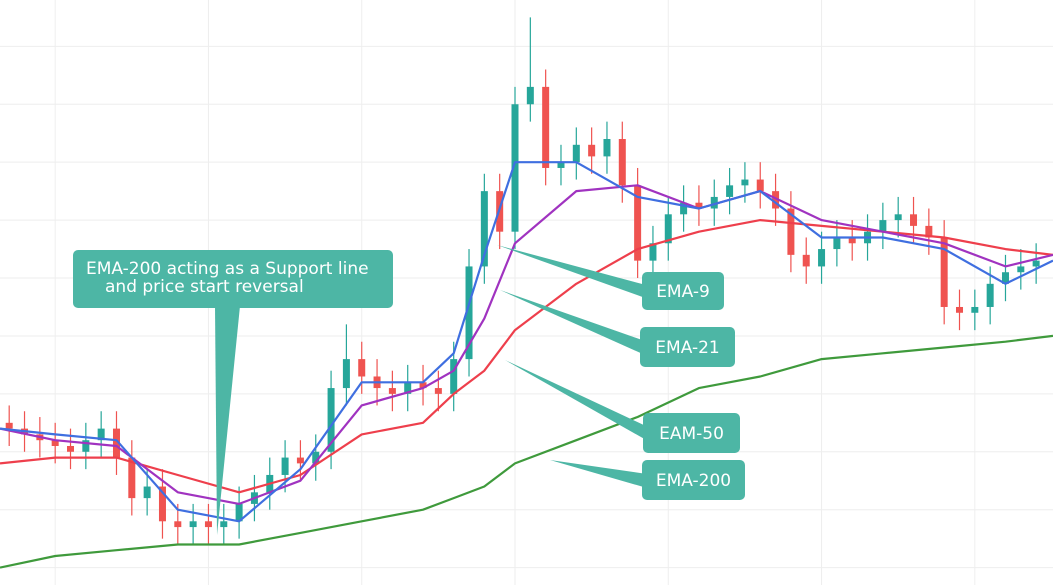  I want to click on series-label: EMA-9, so click(683, 292).